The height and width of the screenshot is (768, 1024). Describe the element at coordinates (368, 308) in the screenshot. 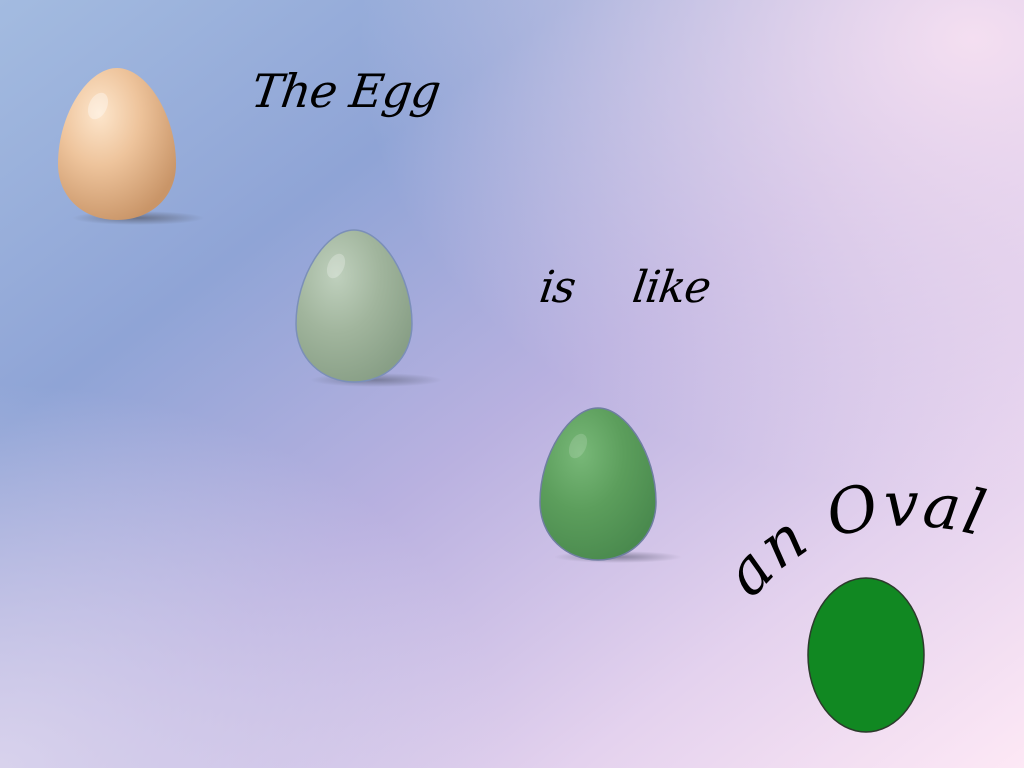

I see `faded-egg-icon` at that location.